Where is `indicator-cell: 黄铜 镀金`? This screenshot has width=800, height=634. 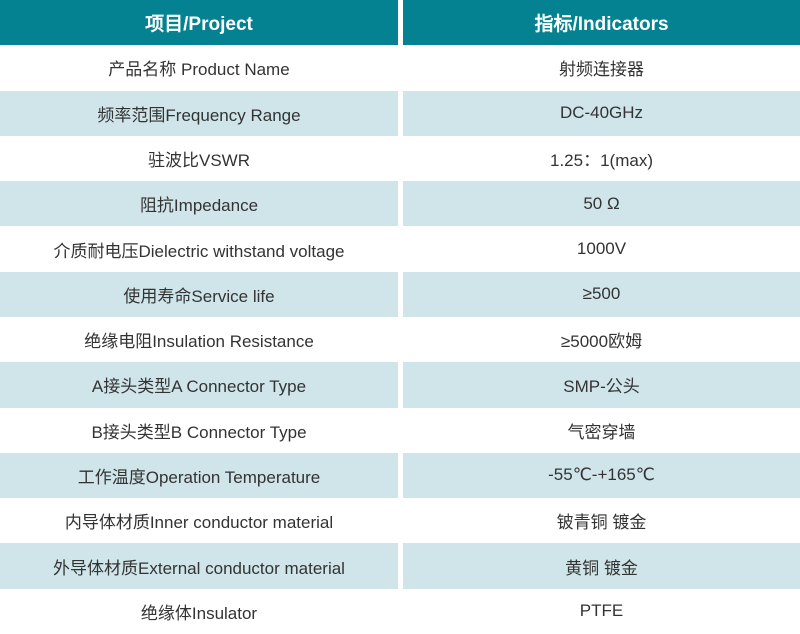 indicator-cell: 黄铜 镀金 is located at coordinates (601, 566).